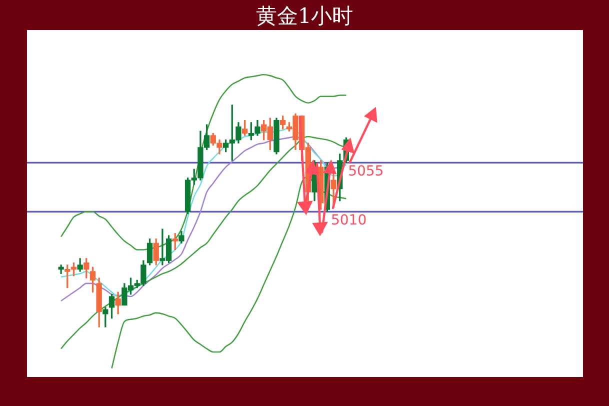 Image resolution: width=609 pixels, height=406 pixels. Describe the element at coordinates (304, 16) in the screenshot. I see `chart-title: 黄金1小时` at that location.